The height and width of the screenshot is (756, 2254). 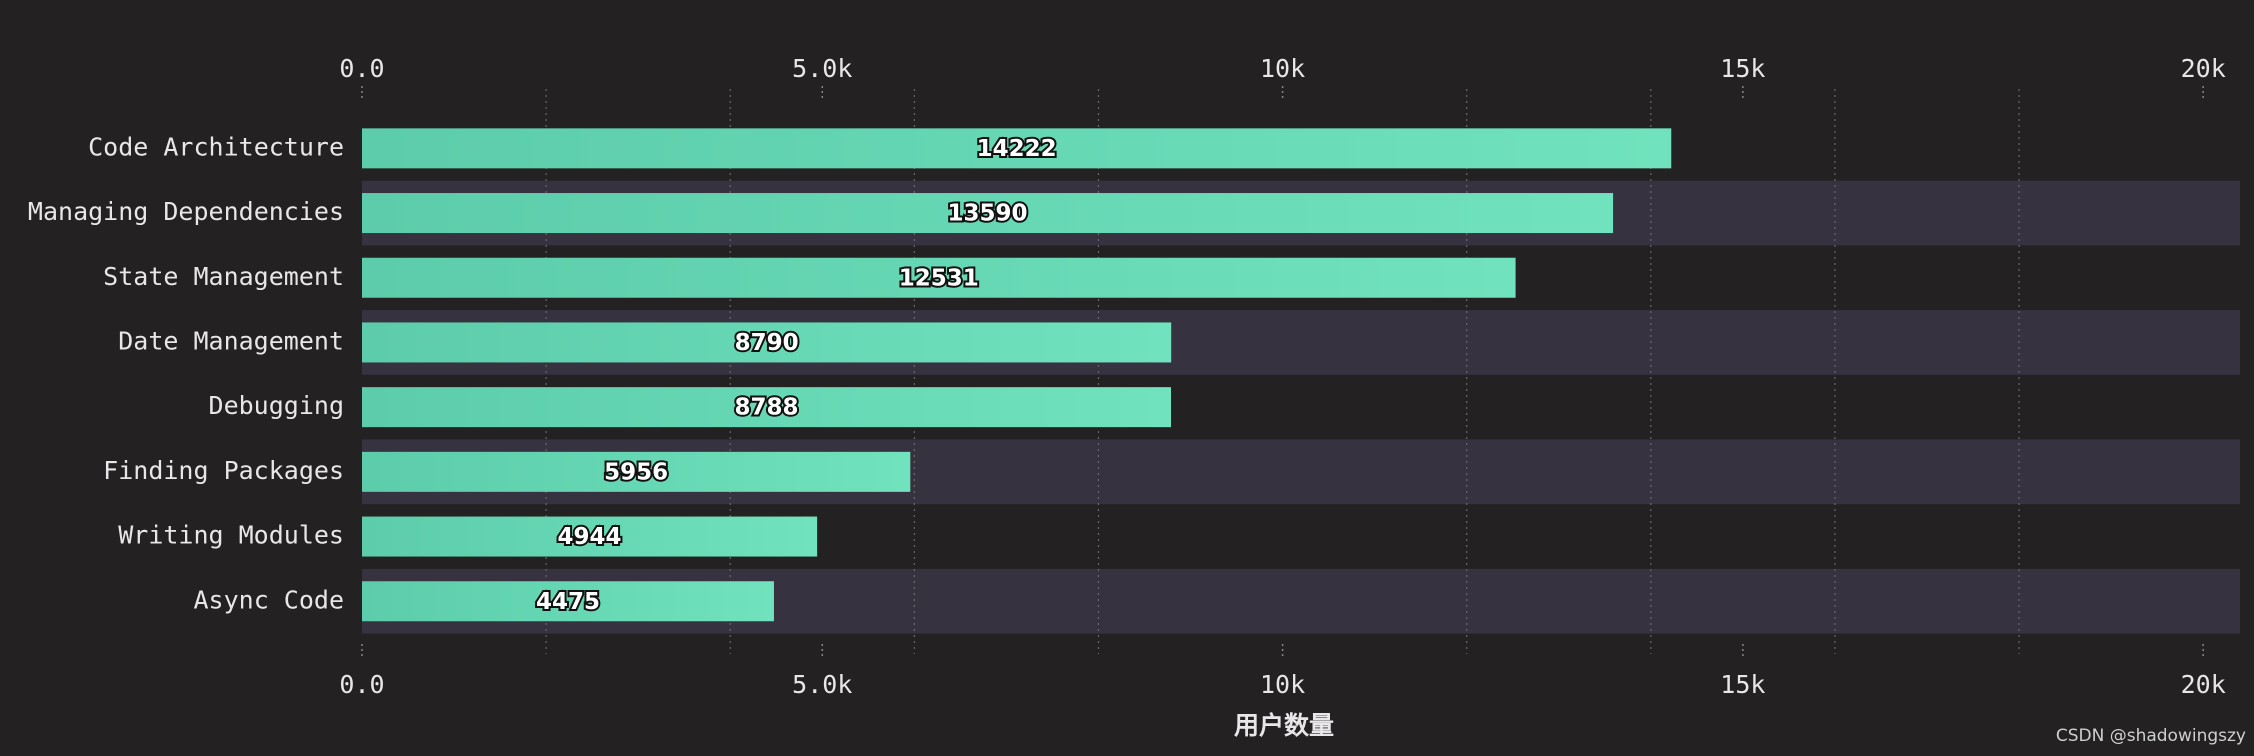 I want to click on value-label: 8788, so click(x=766, y=408).